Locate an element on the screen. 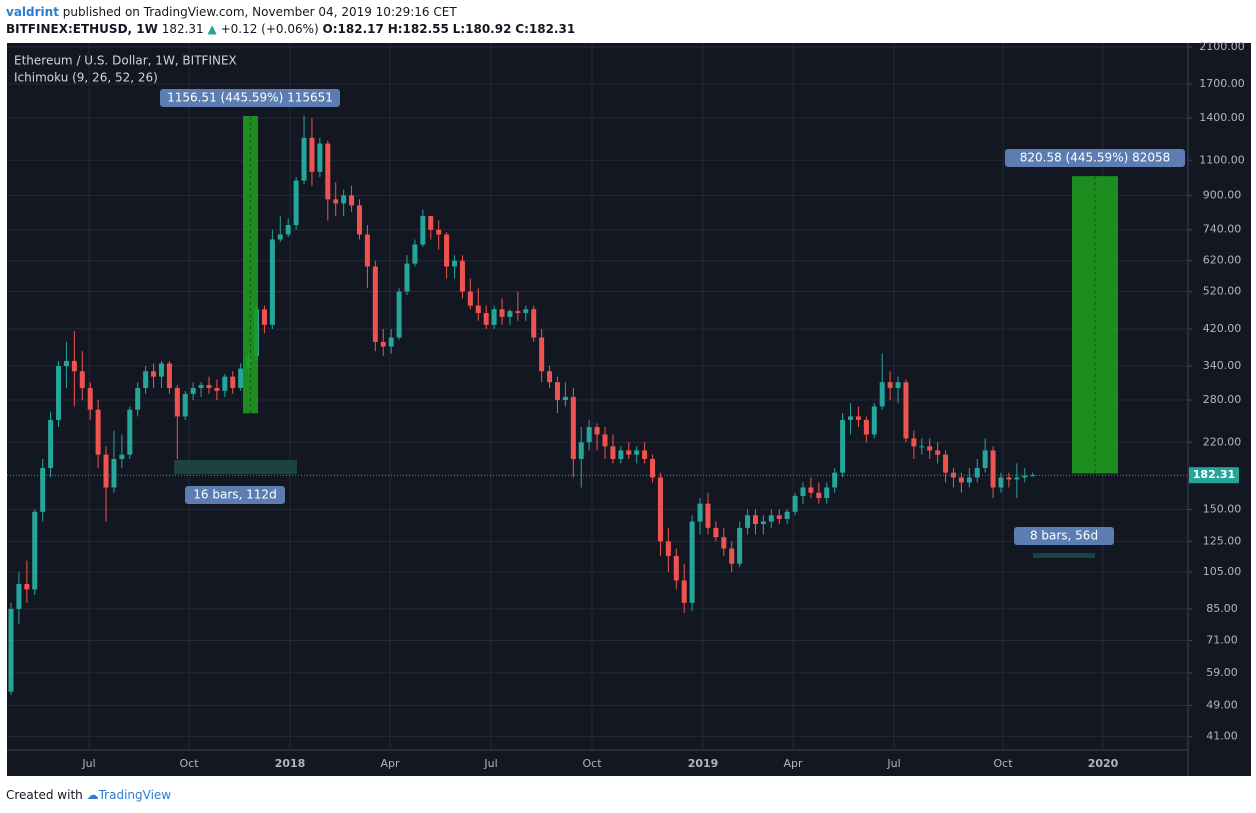 The image size is (1256, 813). symbol: BITFINEX:ETHUSD, 1W is located at coordinates (82, 29).